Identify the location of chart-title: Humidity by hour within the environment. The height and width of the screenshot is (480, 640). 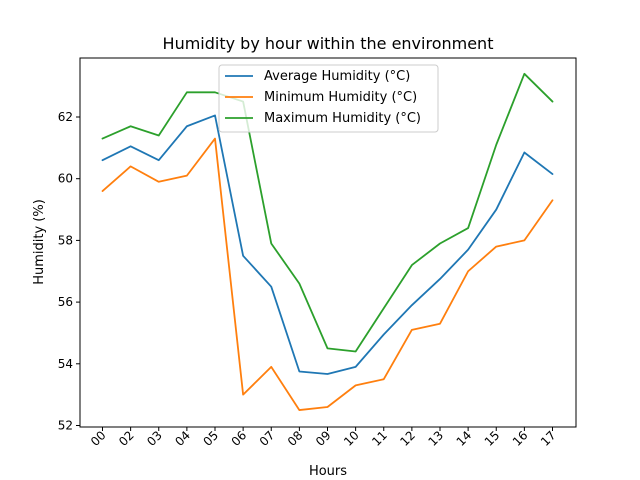
(328, 43).